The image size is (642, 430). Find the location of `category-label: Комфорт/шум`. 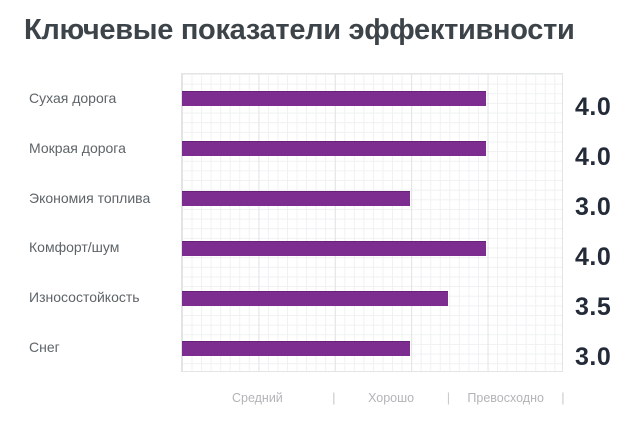

category-label: Комфорт/шум is located at coordinates (74, 247).